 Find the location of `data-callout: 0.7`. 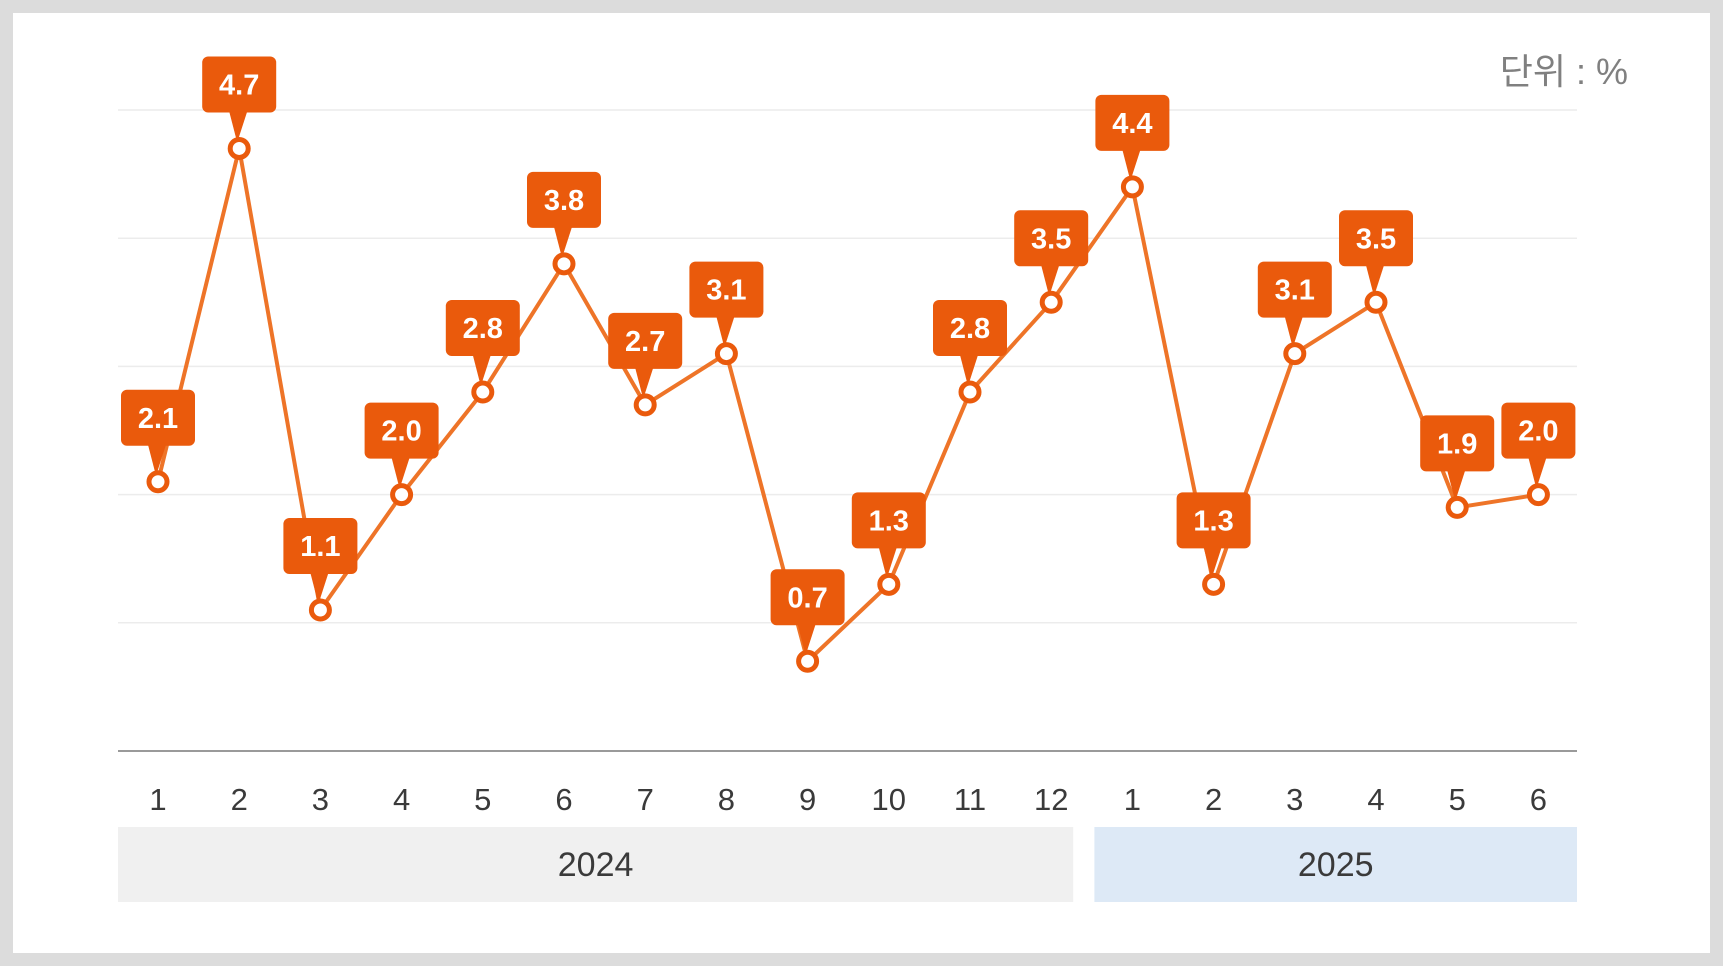

data-callout: 0.7 is located at coordinates (807, 612).